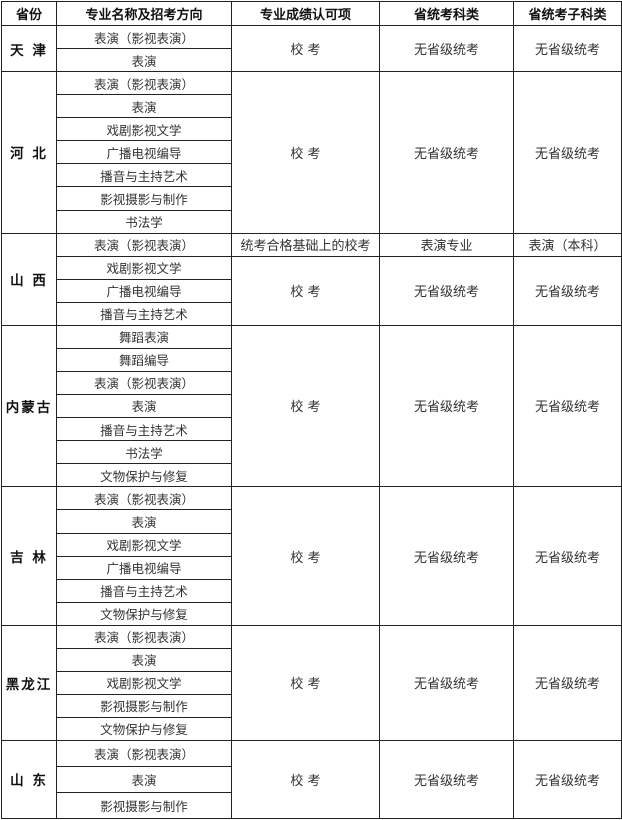 This screenshot has width=622, height=820. What do you see at coordinates (29, 13) in the screenshot?
I see `header-province: 省份` at bounding box center [29, 13].